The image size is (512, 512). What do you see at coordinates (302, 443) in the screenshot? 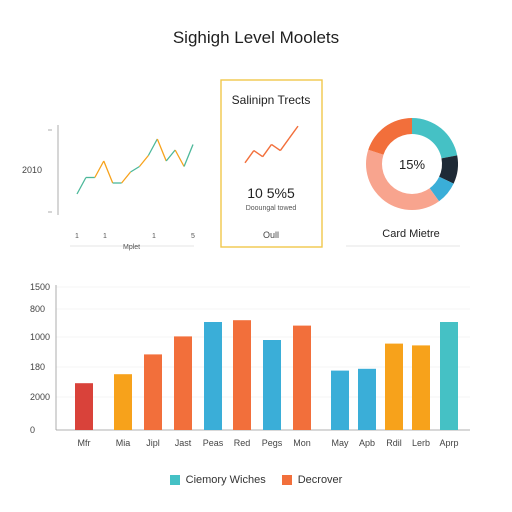
I see `x-tick-label: Mon` at bounding box center [302, 443].